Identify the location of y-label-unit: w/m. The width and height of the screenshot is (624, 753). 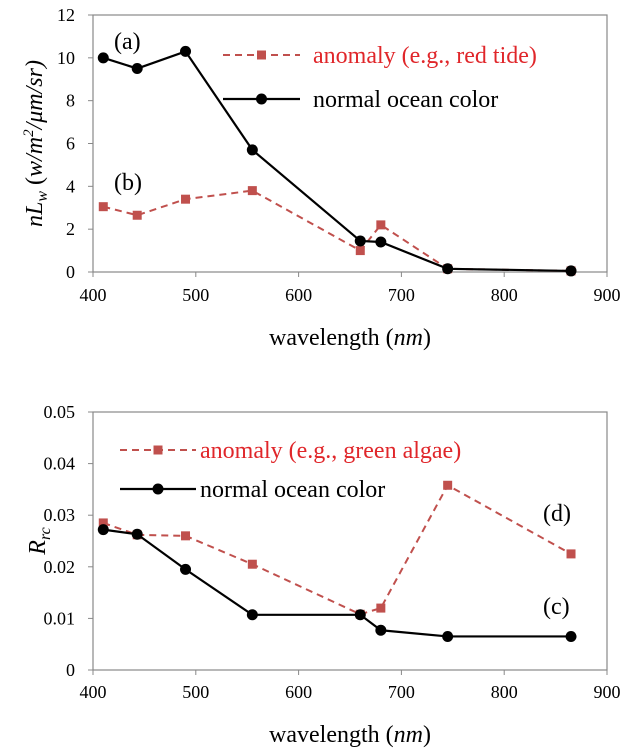
(35, 157).